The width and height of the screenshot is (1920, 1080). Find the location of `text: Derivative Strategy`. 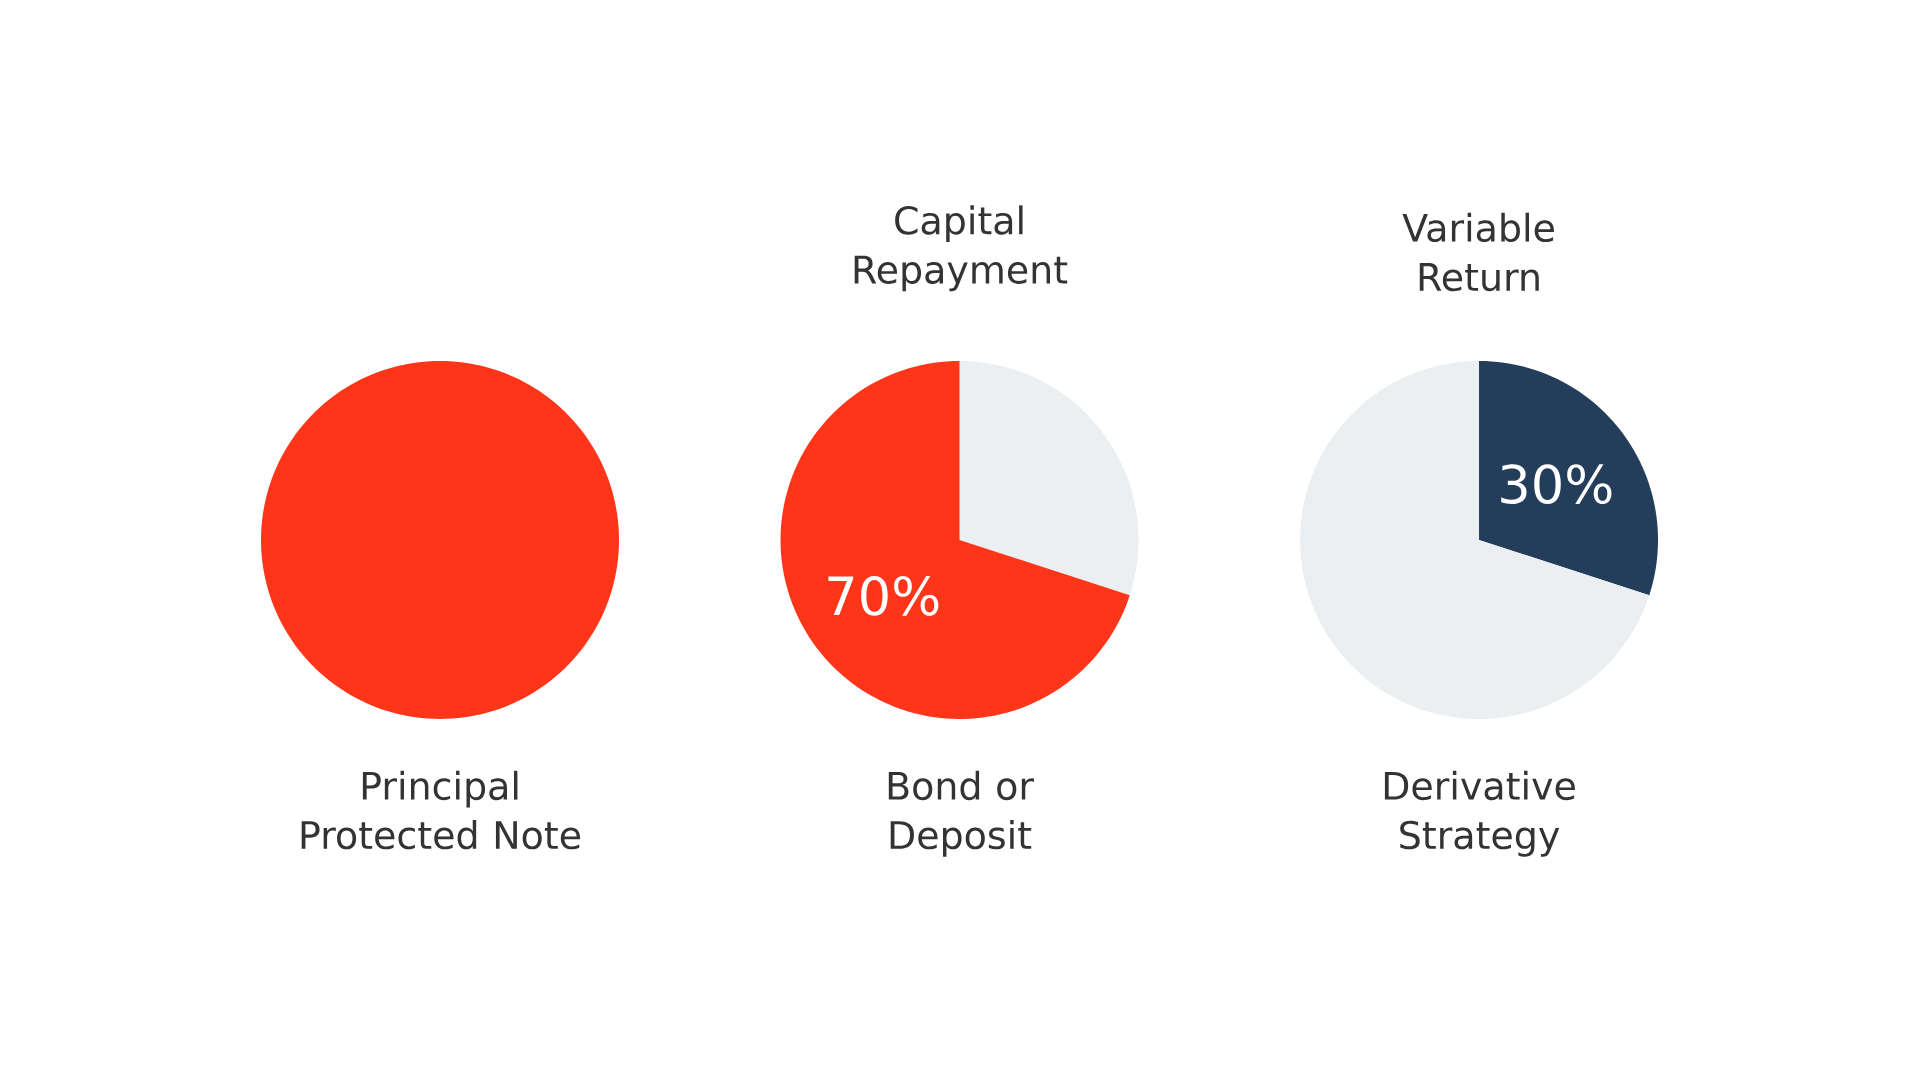

text: Derivative Strategy is located at coordinates (1479, 813).